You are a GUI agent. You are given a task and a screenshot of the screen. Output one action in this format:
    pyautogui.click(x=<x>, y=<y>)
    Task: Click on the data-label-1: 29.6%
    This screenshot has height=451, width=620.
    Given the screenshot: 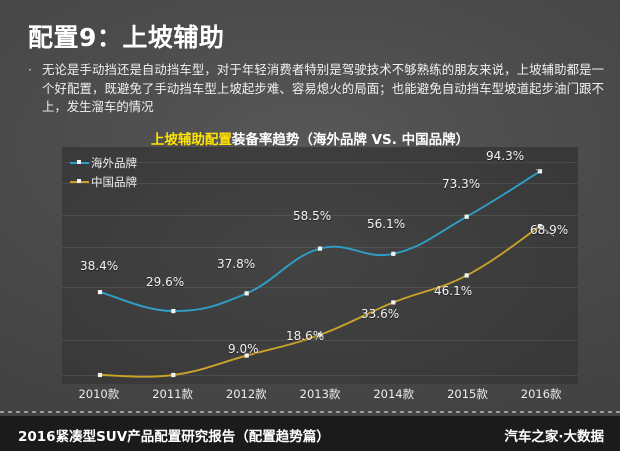 What is the action you would take?
    pyautogui.click(x=165, y=282)
    